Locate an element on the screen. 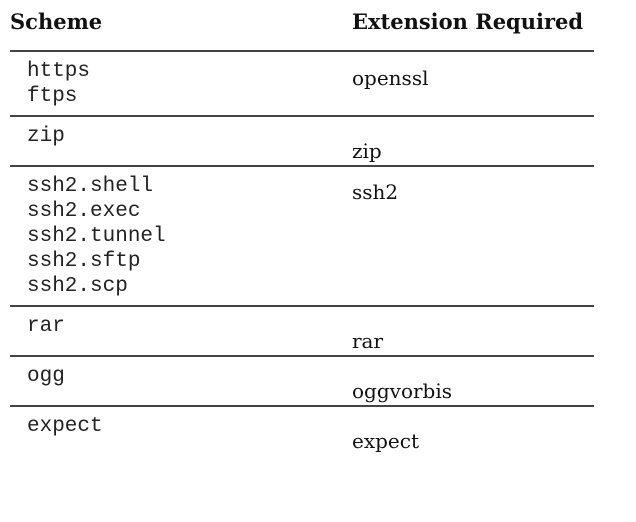 Image resolution: width=636 pixels, height=522 pixels. extension-cell: ssh2 is located at coordinates (473, 236).